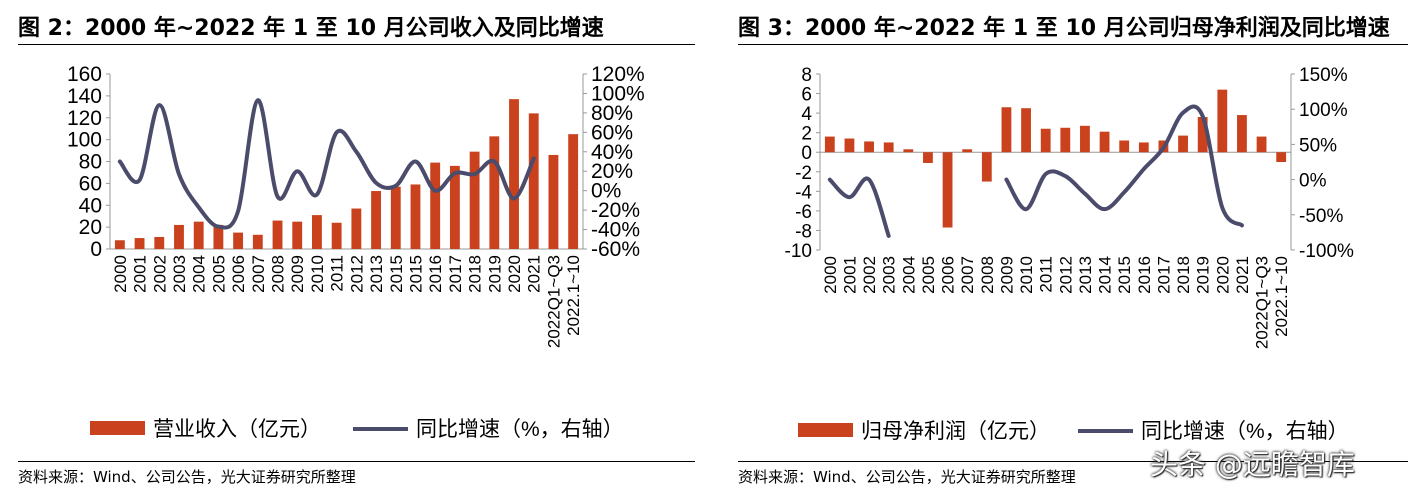 The width and height of the screenshot is (1425, 495). Describe the element at coordinates (84, 96) in the screenshot. I see `left-axis-tick-label: 140` at that location.